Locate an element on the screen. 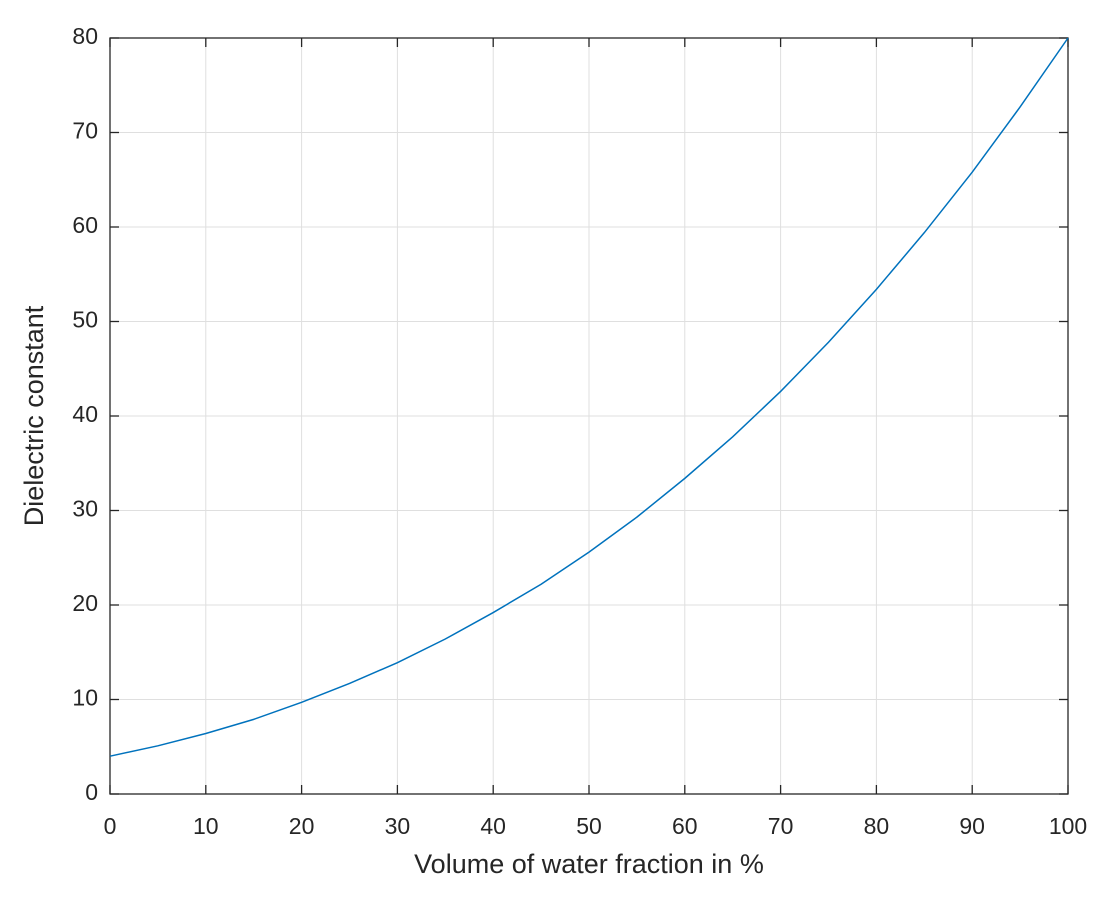 The width and height of the screenshot is (1114, 907). x-tick-label: 0 is located at coordinates (110, 826).